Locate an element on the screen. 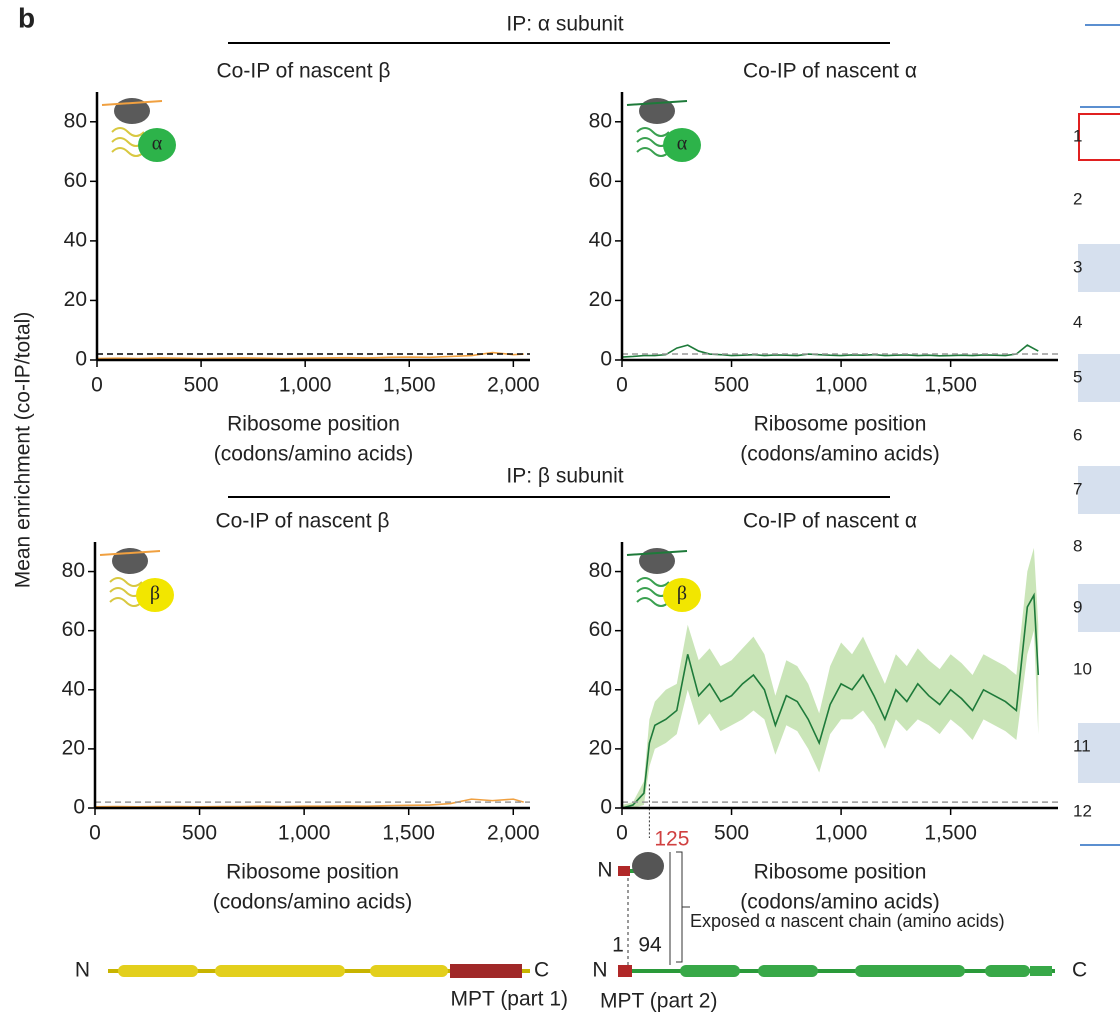  residue-label: 1 is located at coordinates (618, 945).